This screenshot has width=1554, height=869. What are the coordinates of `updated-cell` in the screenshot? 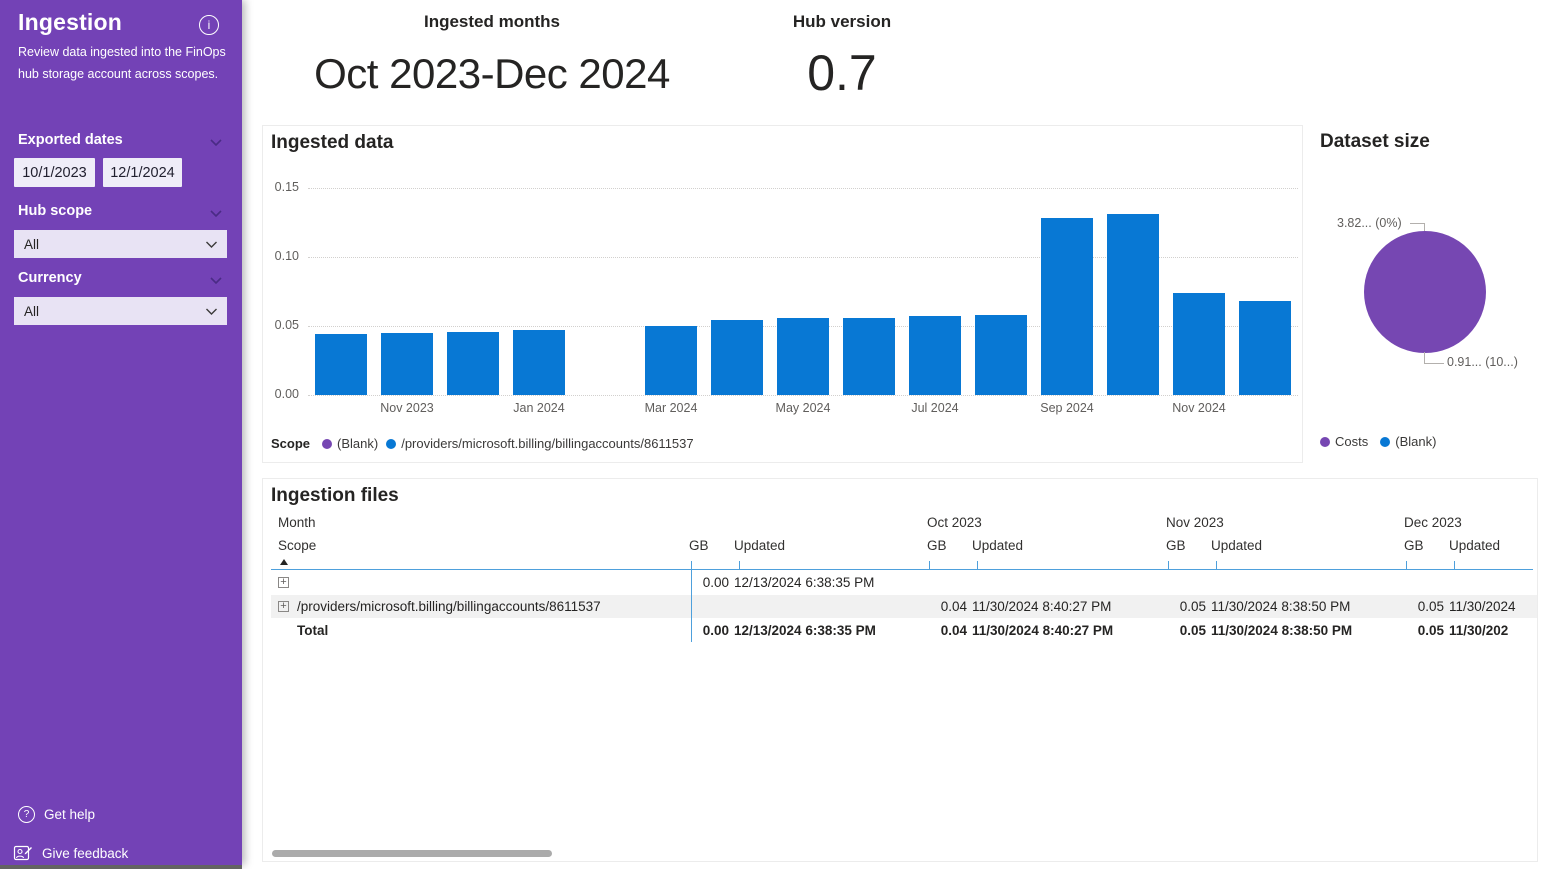 It's located at (1064, 582).